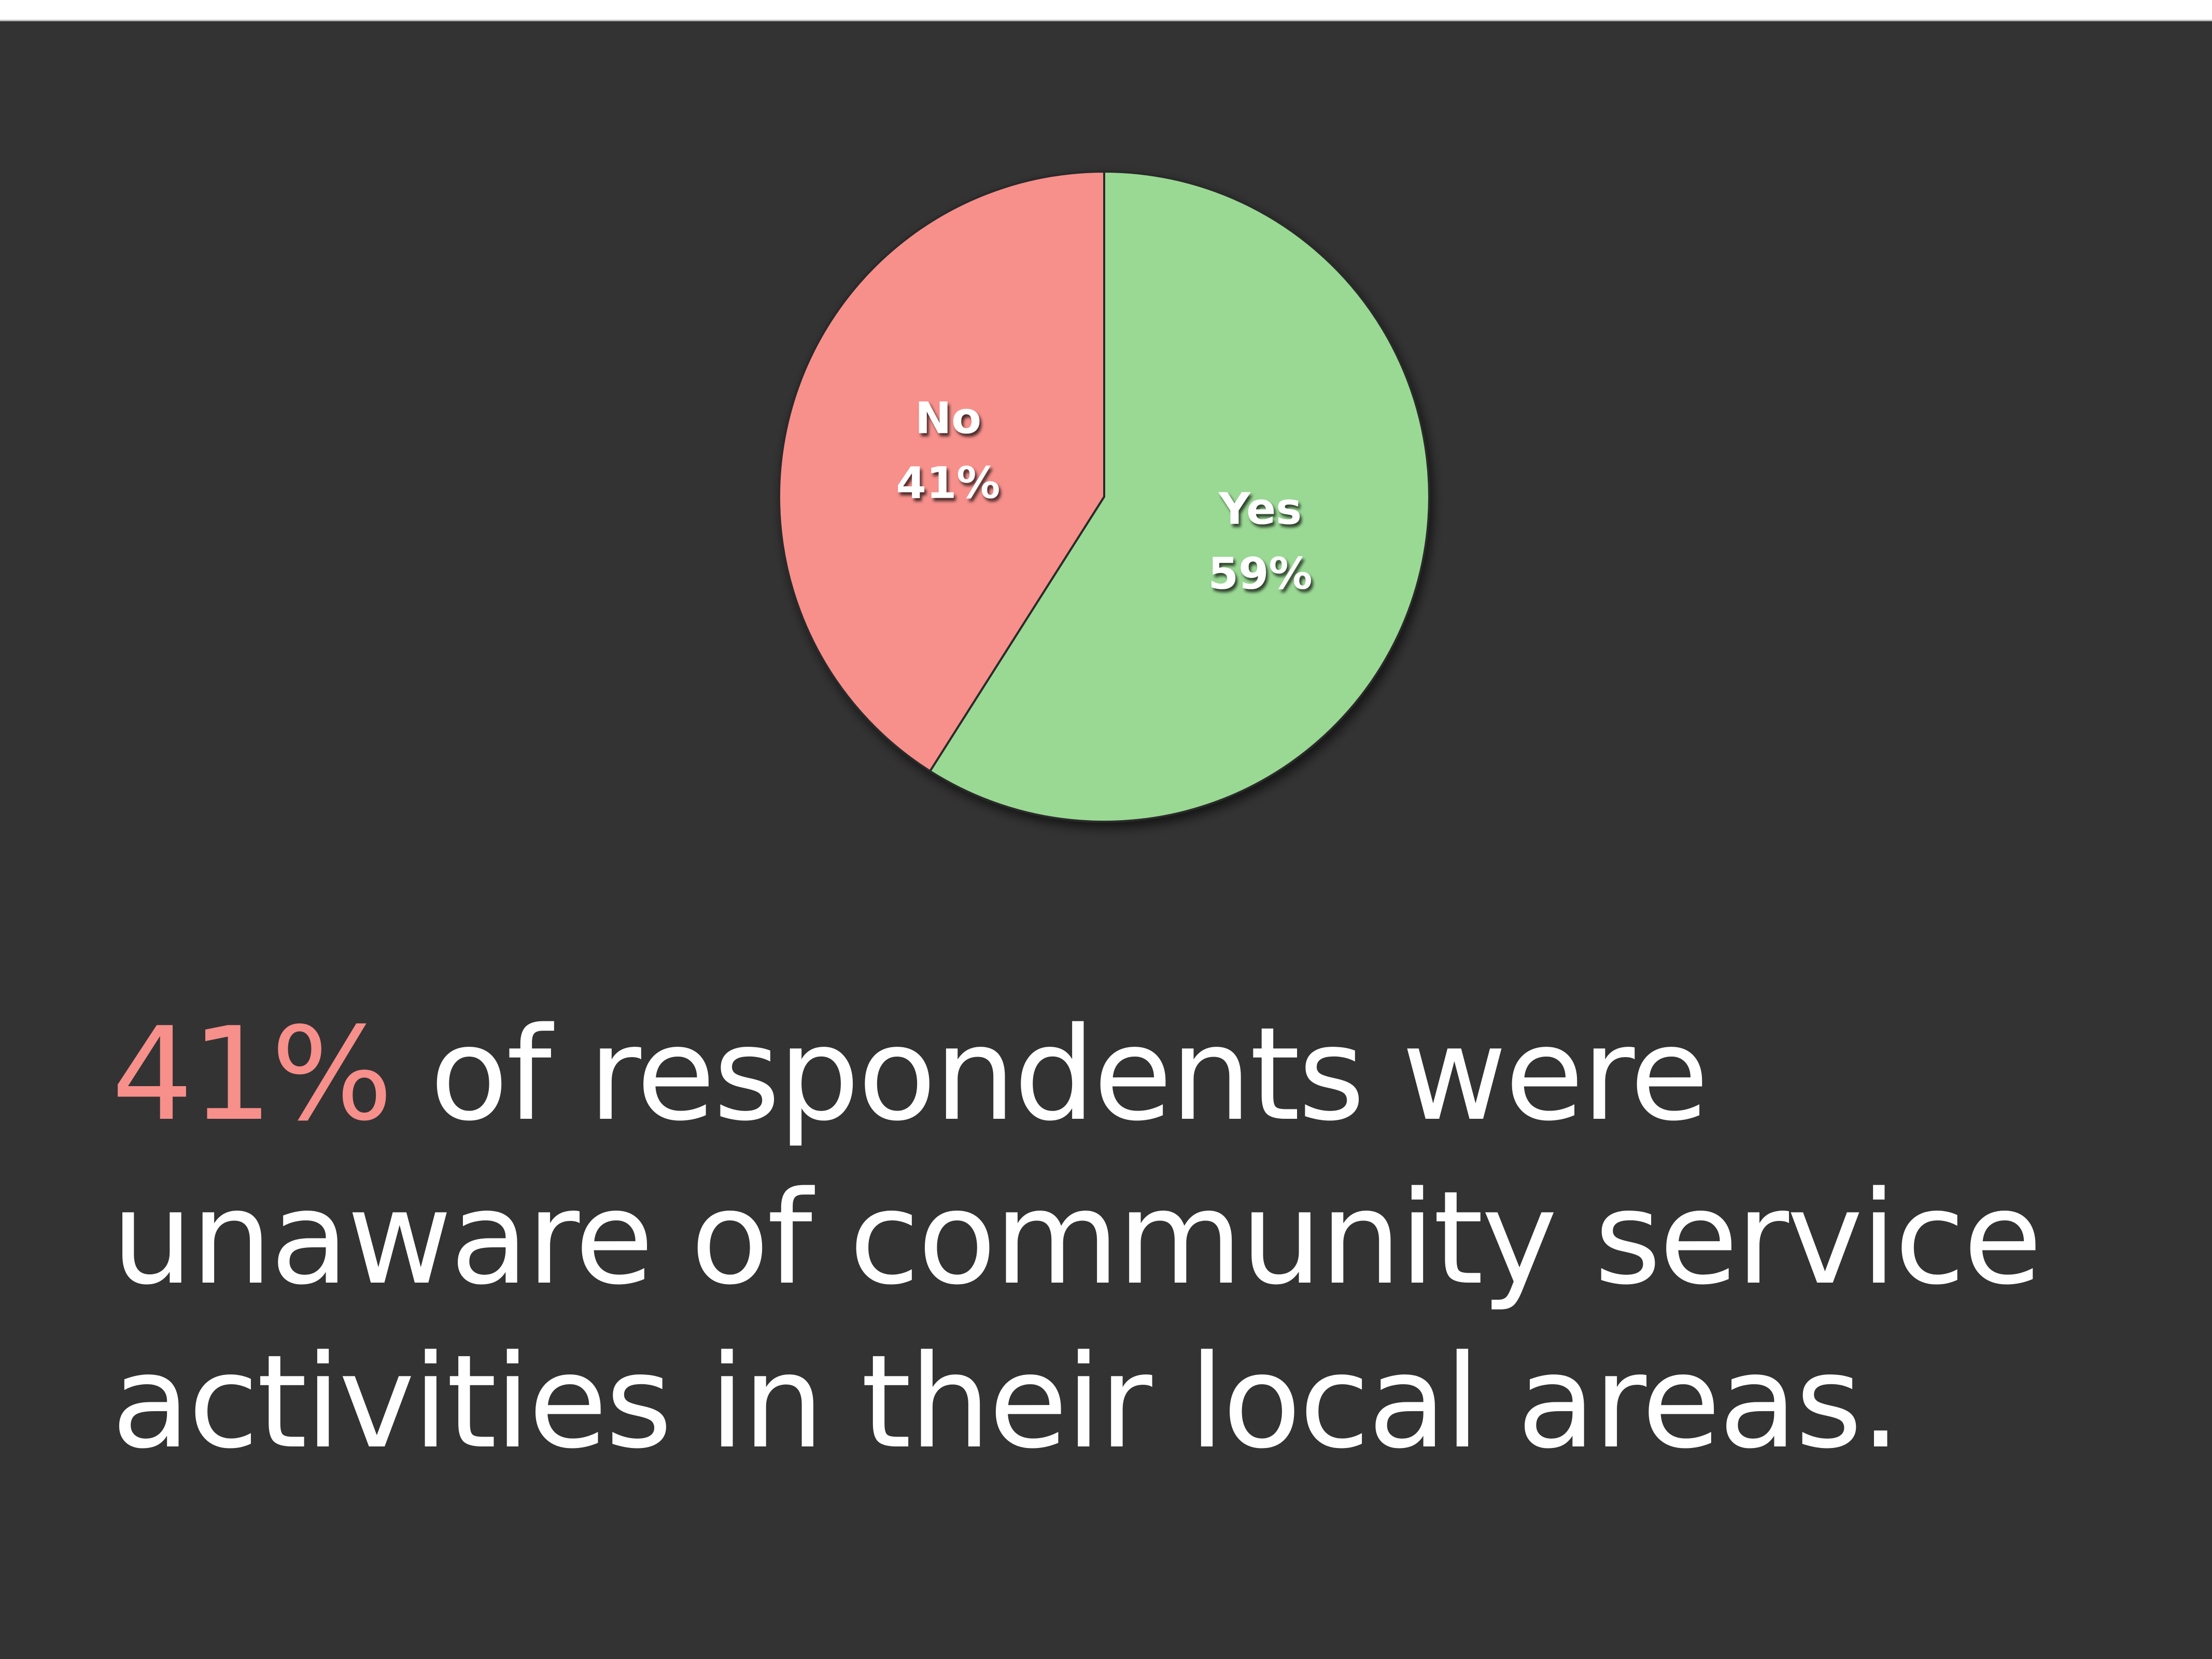 The height and width of the screenshot is (1659, 2212). I want to click on pie-value-yes: 59%, so click(1260, 574).